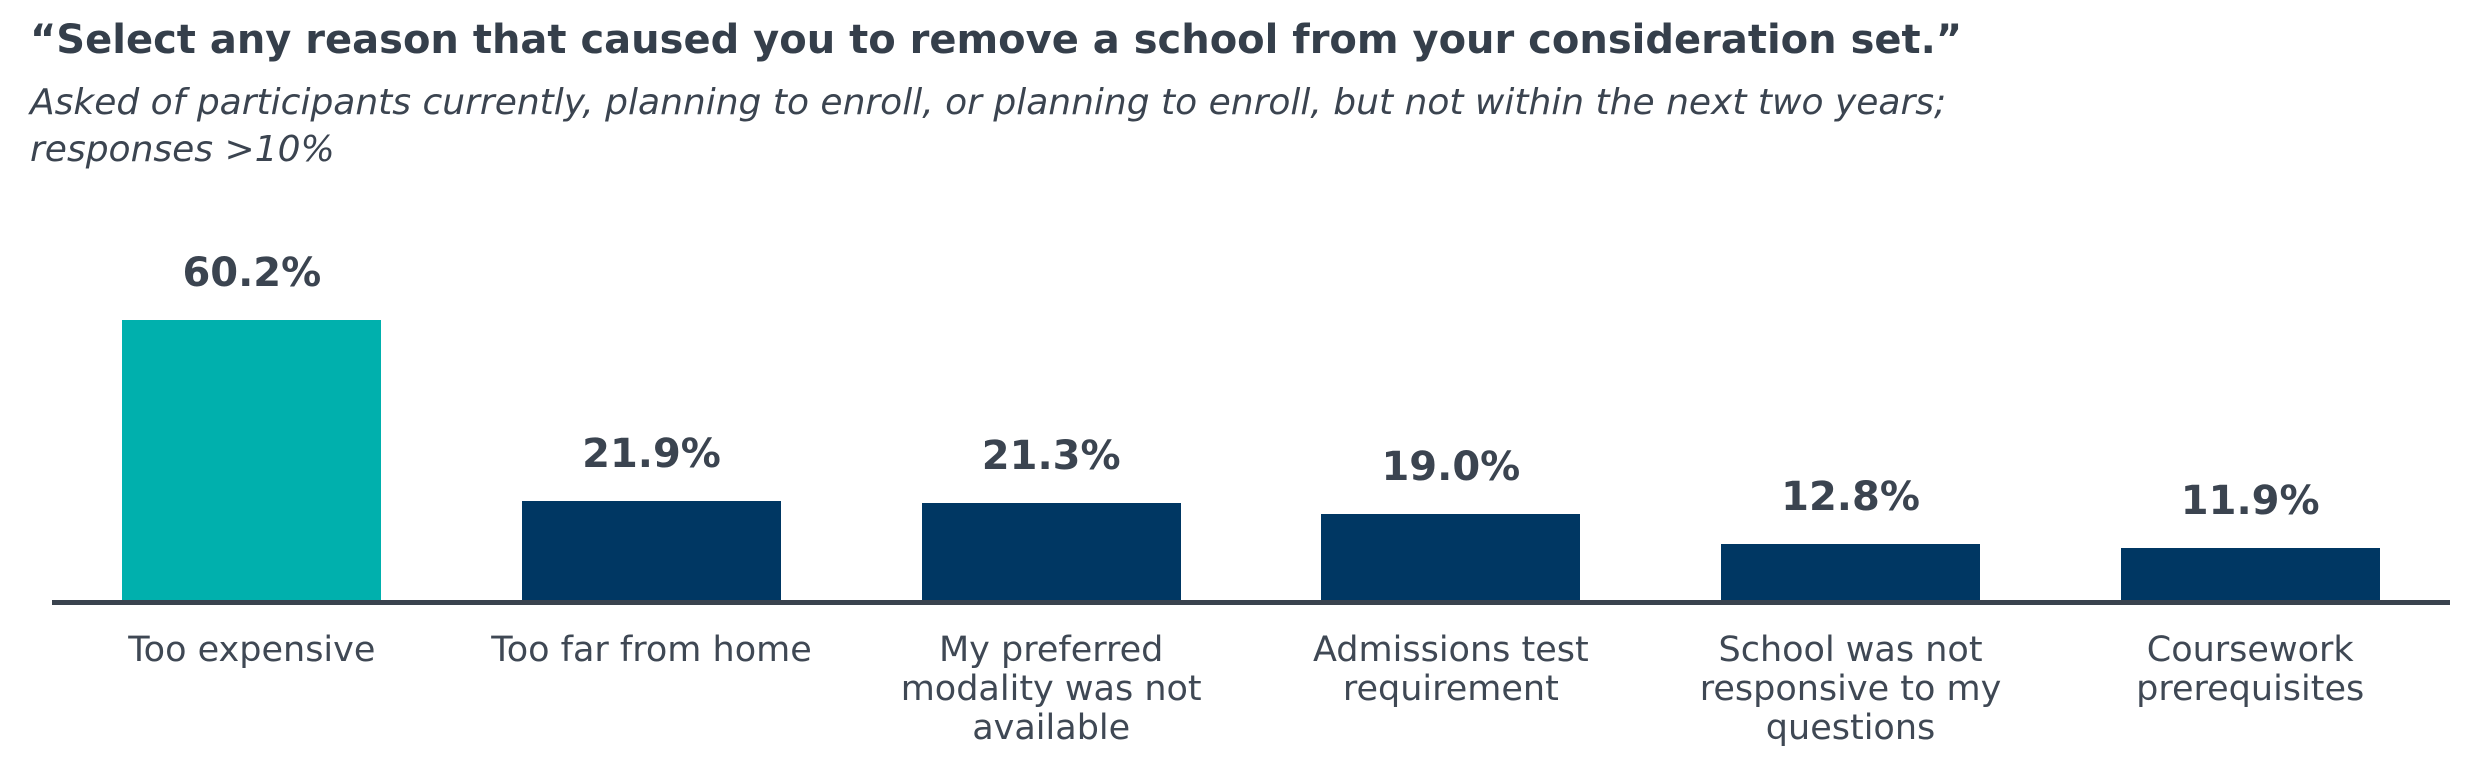  I want to click on bar-group-5: 12.8%, so click(1851, 537).